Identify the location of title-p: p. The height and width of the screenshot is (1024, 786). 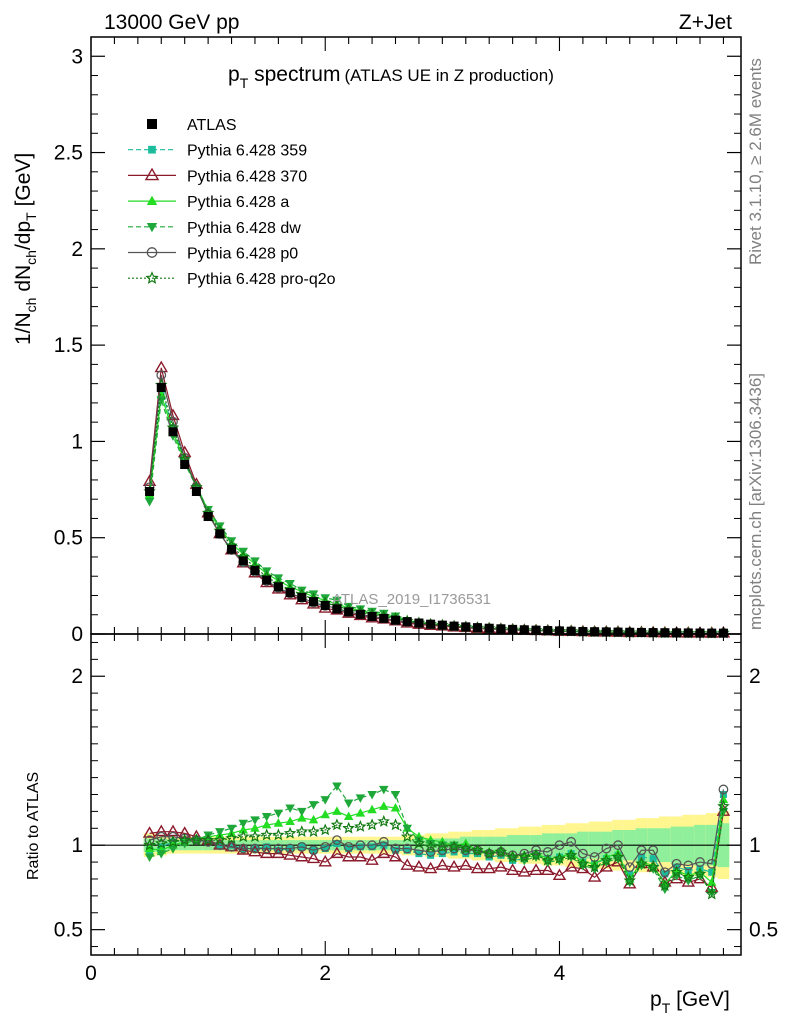
(234, 74).